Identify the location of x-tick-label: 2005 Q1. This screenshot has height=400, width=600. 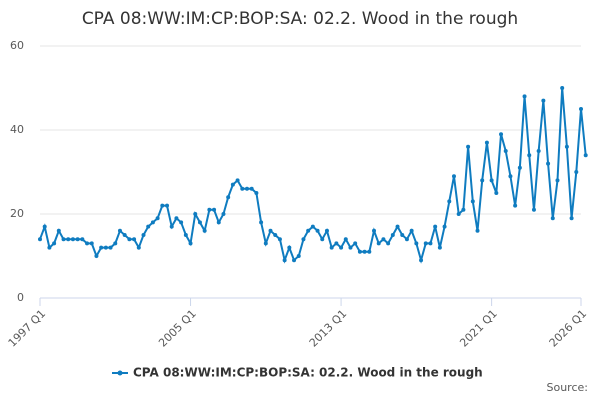
(177, 328).